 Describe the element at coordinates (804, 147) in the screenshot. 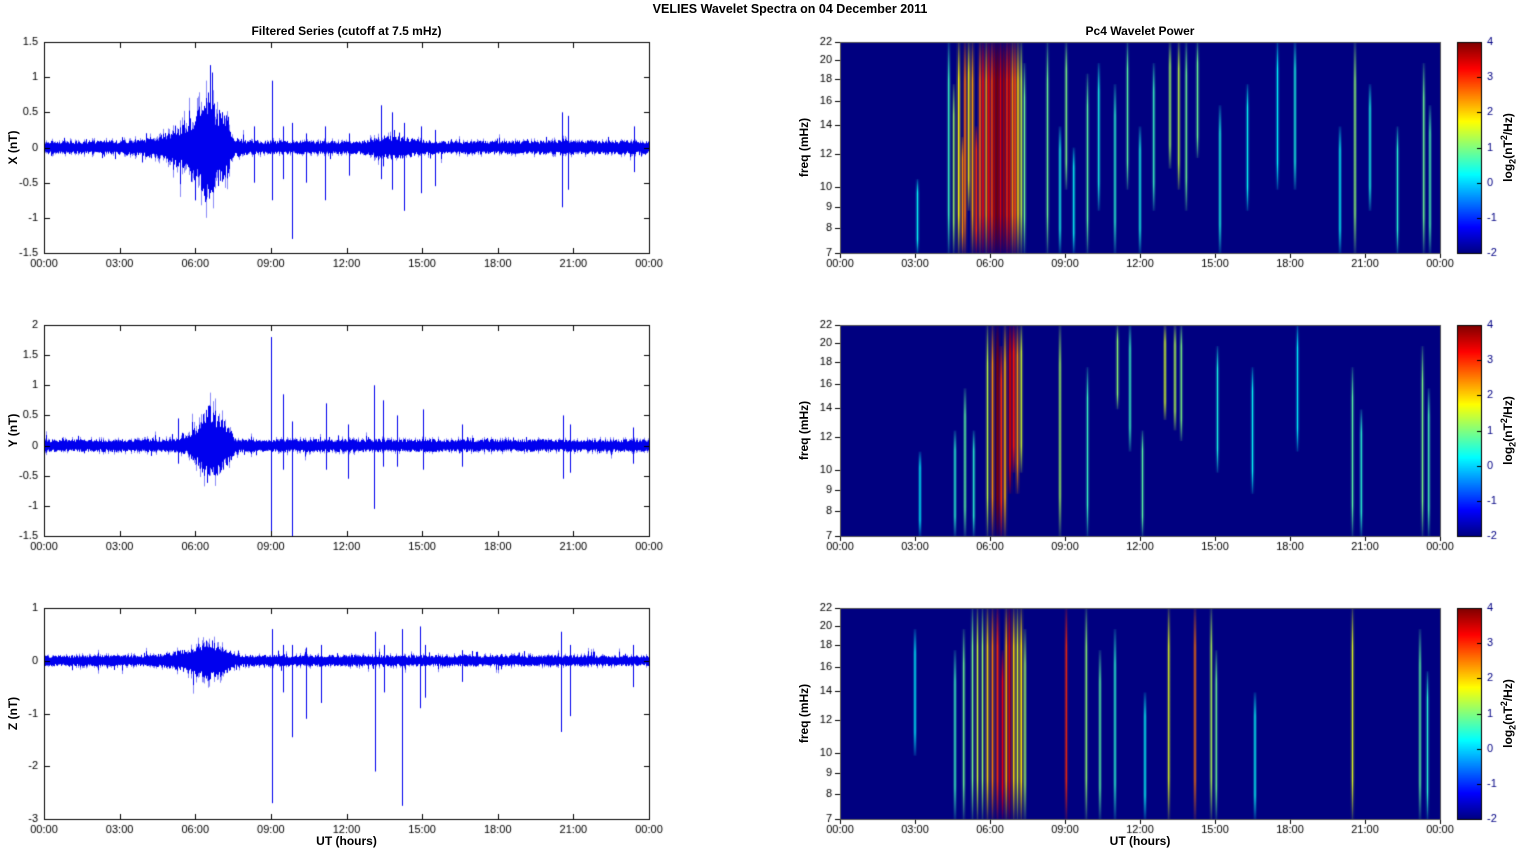

I see `freq-axis-label-row1: freq (mHz)` at that location.